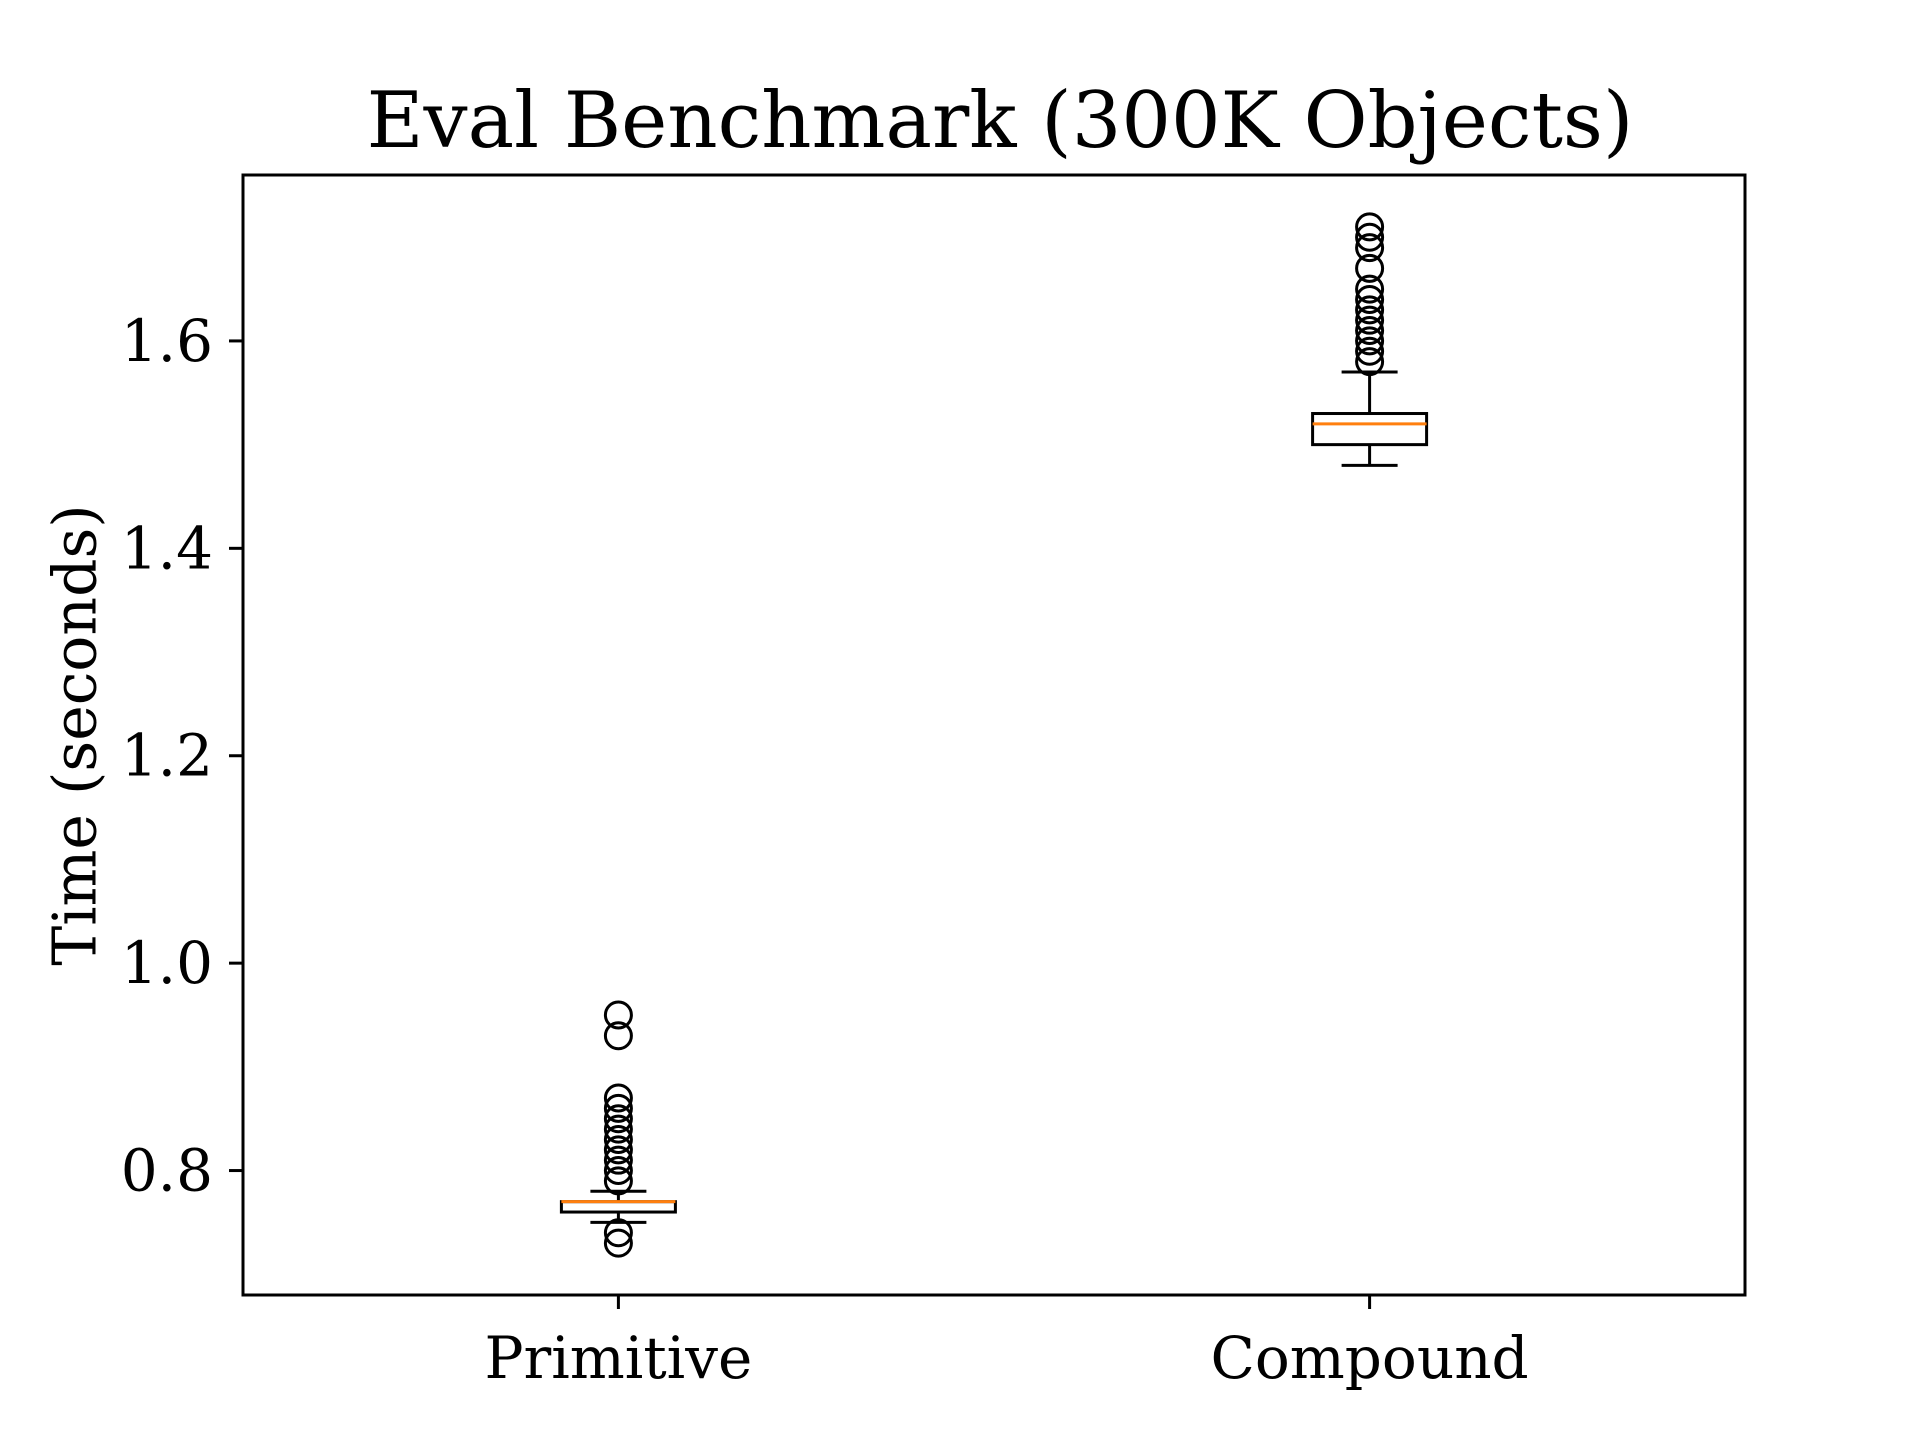 The width and height of the screenshot is (1920, 1440). I want to click on y-tick-label: 0.8, so click(167, 1171).